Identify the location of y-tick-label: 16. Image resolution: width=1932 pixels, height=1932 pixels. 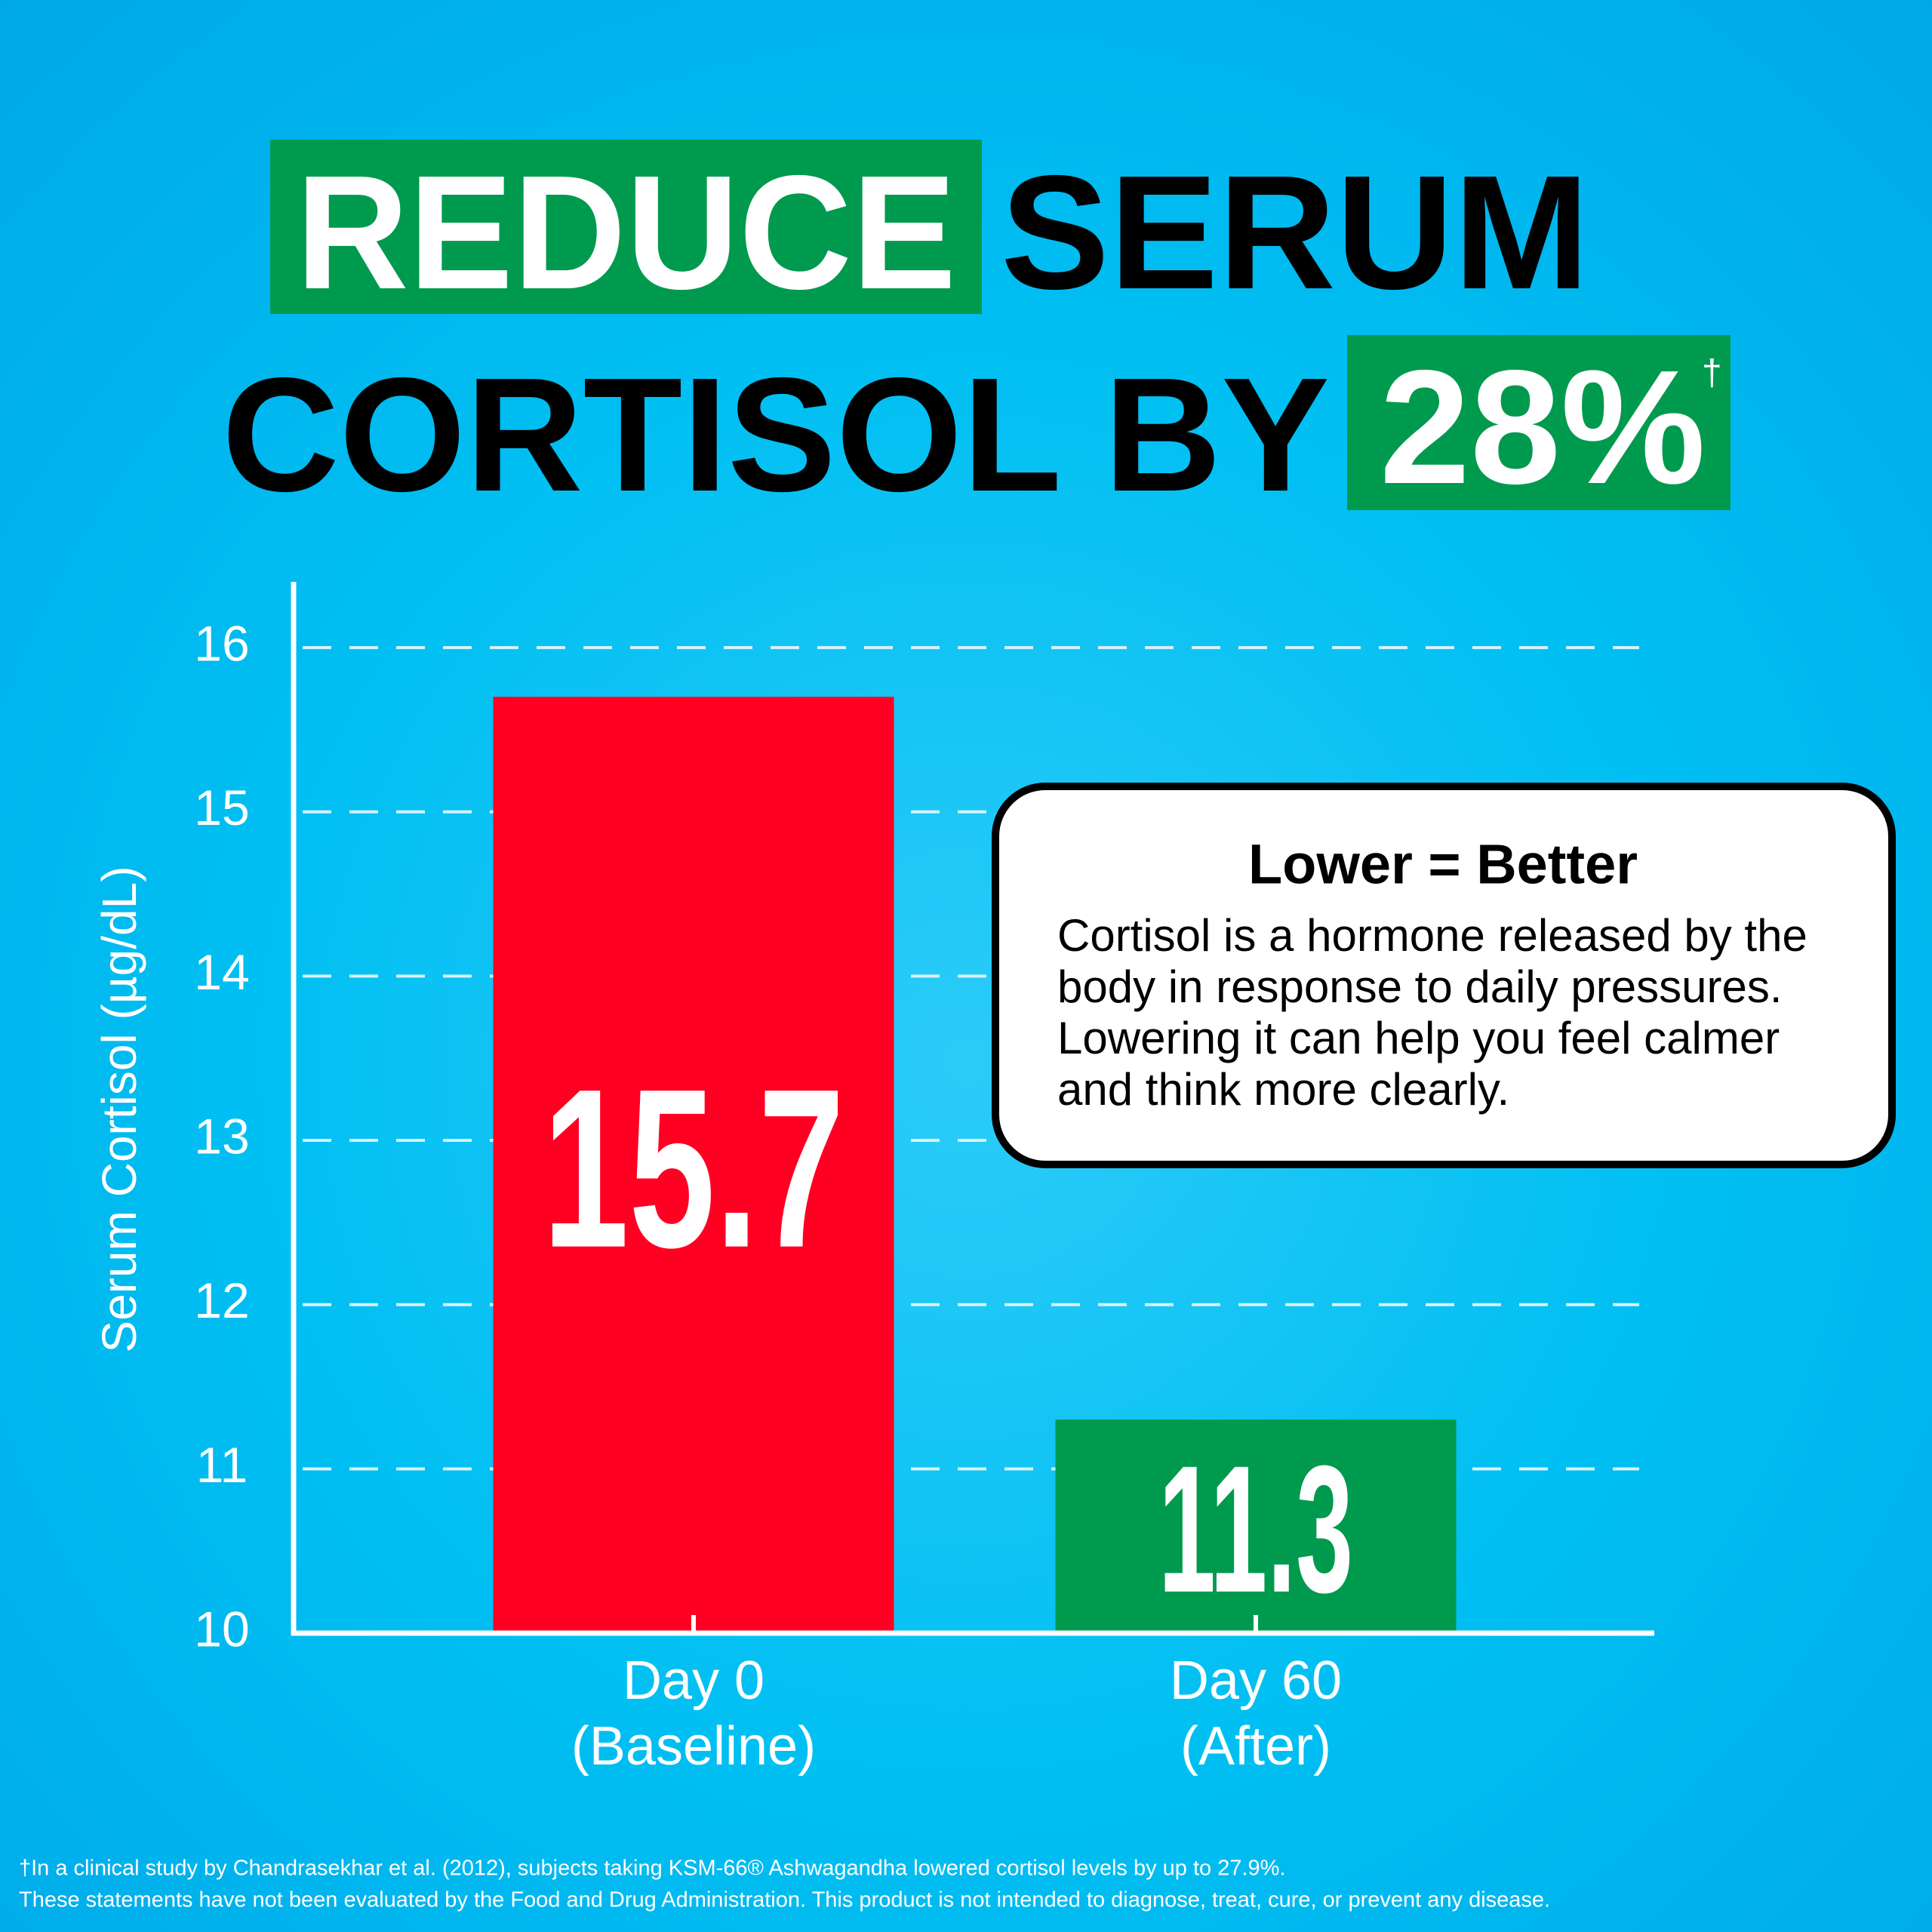
(221, 644).